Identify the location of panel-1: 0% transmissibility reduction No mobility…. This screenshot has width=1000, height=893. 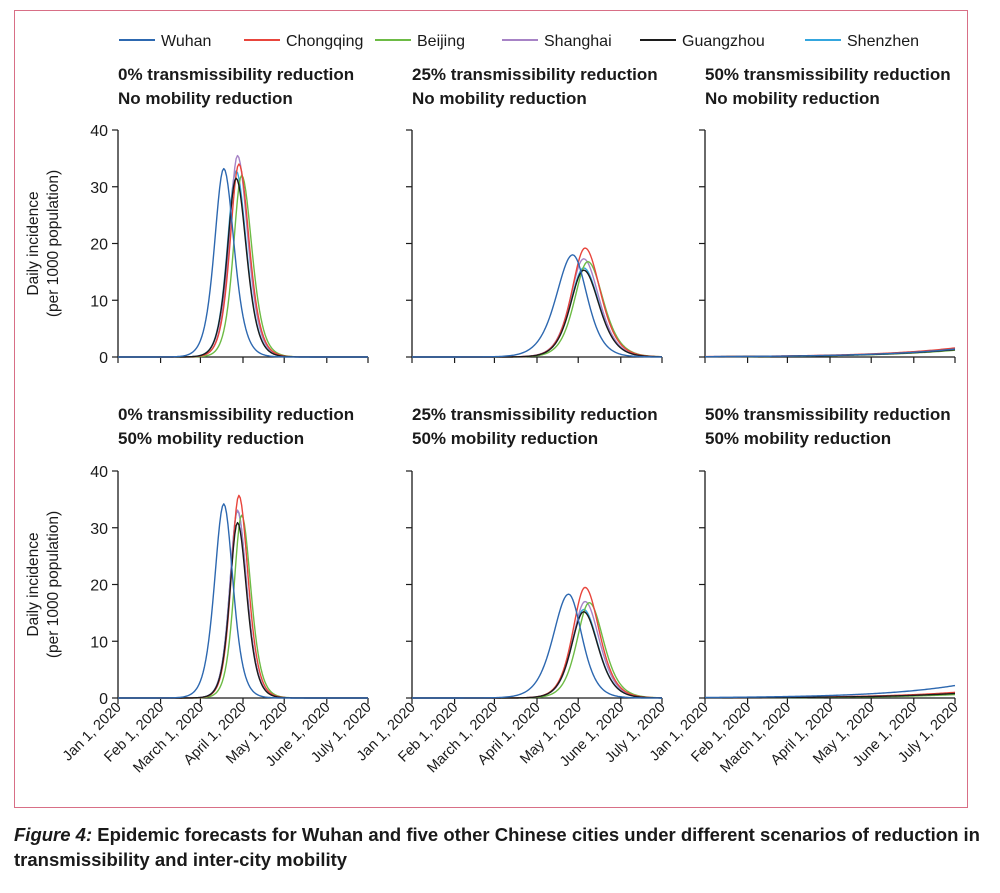
(197, 216).